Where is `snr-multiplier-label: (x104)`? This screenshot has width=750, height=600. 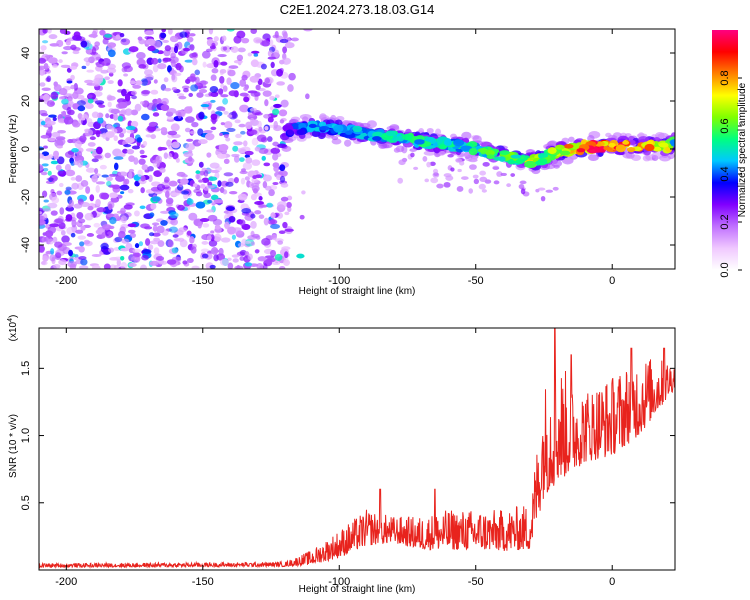
snr-multiplier-label: (x104) is located at coordinates (13, 328).